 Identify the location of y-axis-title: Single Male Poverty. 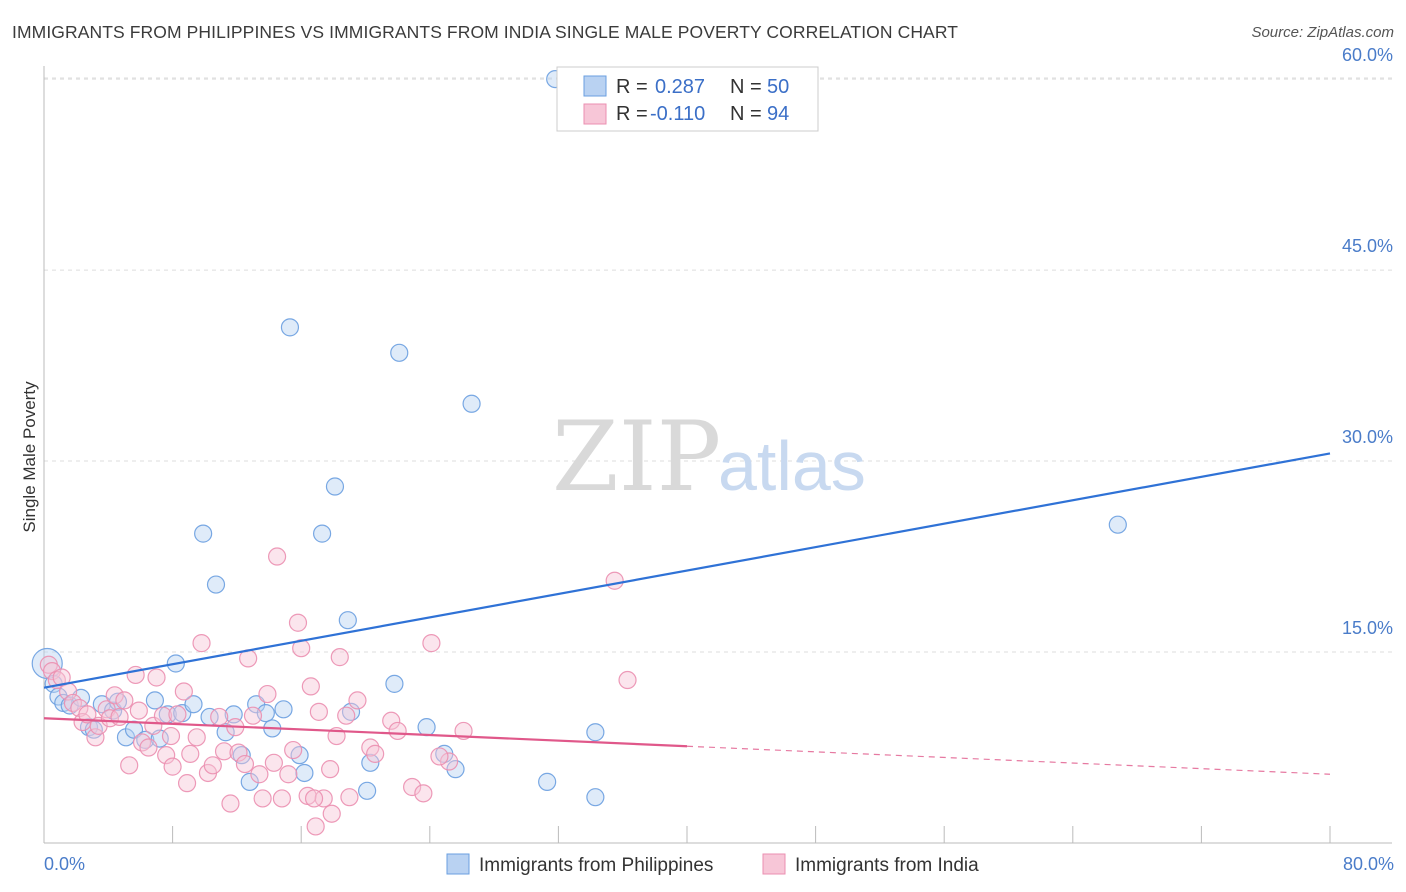
(29, 457).